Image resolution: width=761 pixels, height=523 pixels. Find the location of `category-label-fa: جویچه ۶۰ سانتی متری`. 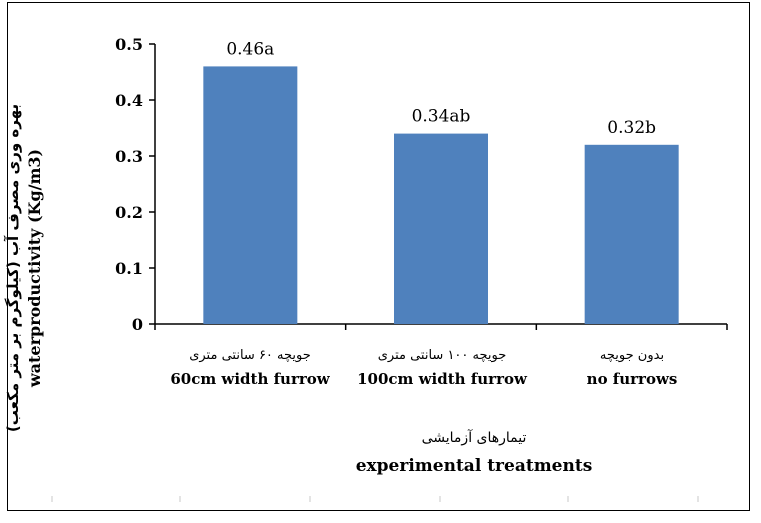

category-label-fa: جویچه ۶۰ سانتی متری is located at coordinates (250, 355).